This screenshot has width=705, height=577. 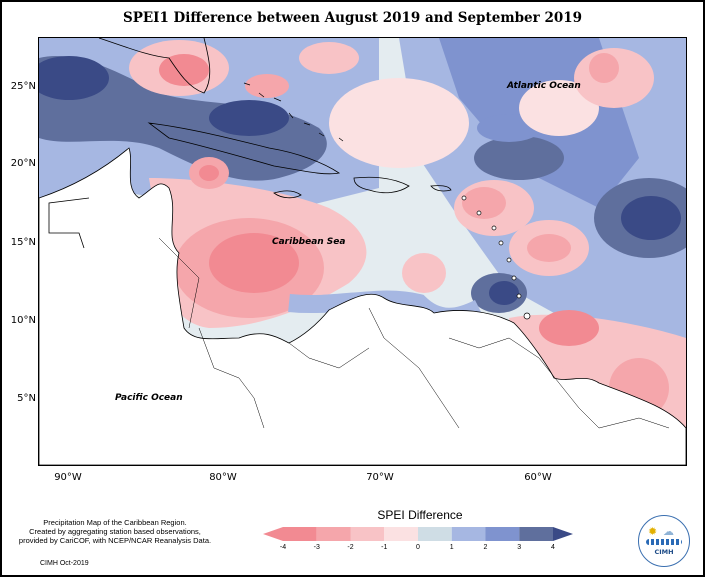 What do you see at coordinates (563, 534) in the screenshot?
I see `legend-arrow-right` at bounding box center [563, 534].